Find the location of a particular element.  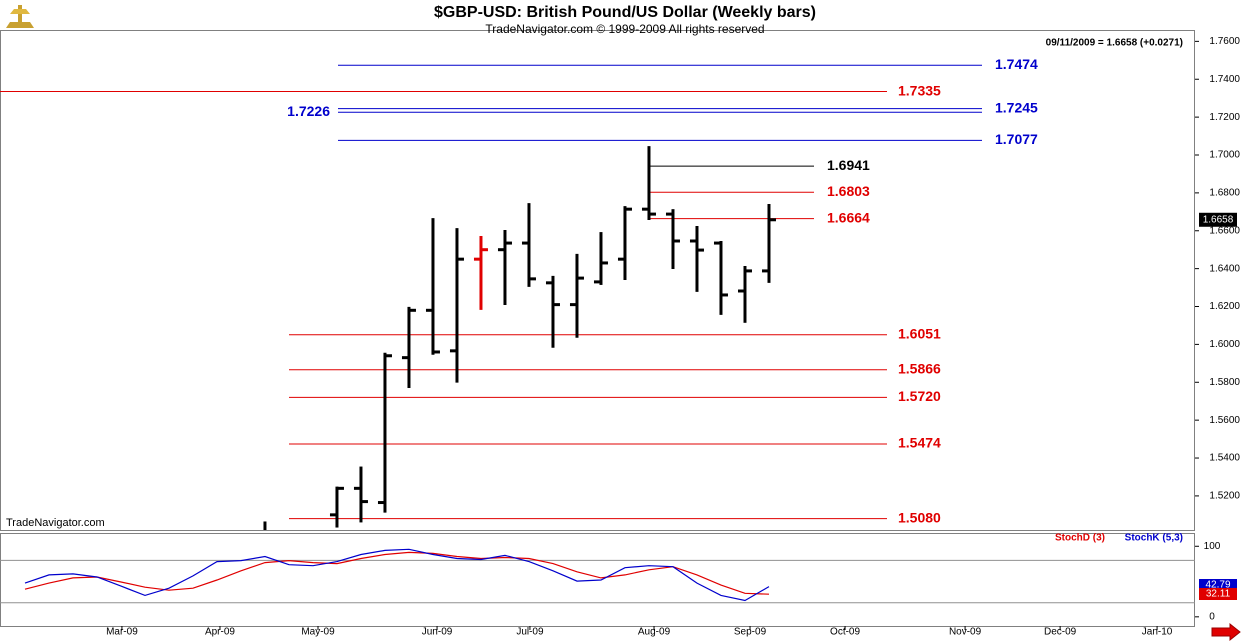

level-label: 1.7335 is located at coordinates (919, 90).